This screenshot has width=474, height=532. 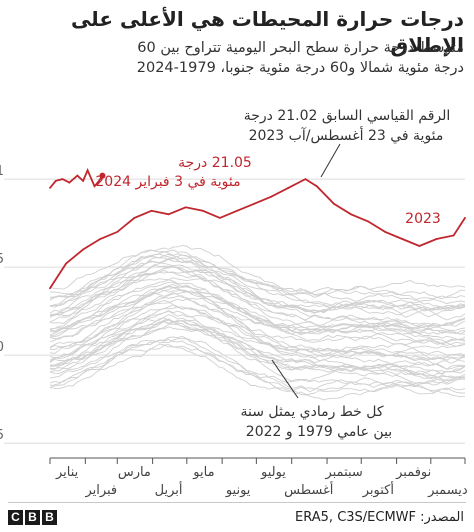 I want to click on series-line-2024, so click(x=76, y=178).